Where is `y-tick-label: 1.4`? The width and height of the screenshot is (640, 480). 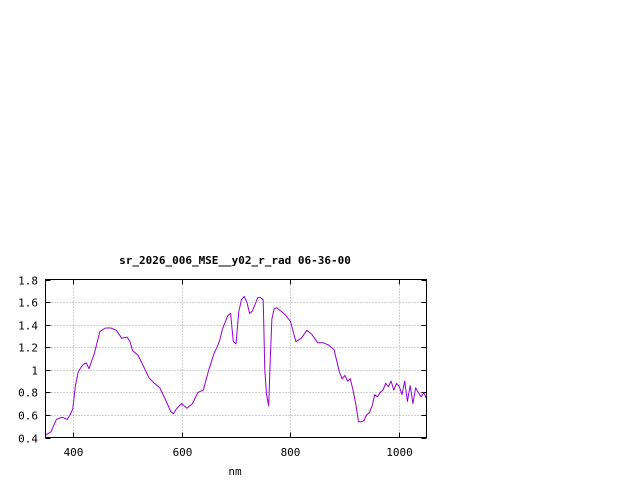 y-tick-label: 1.4 is located at coordinates (28, 326).